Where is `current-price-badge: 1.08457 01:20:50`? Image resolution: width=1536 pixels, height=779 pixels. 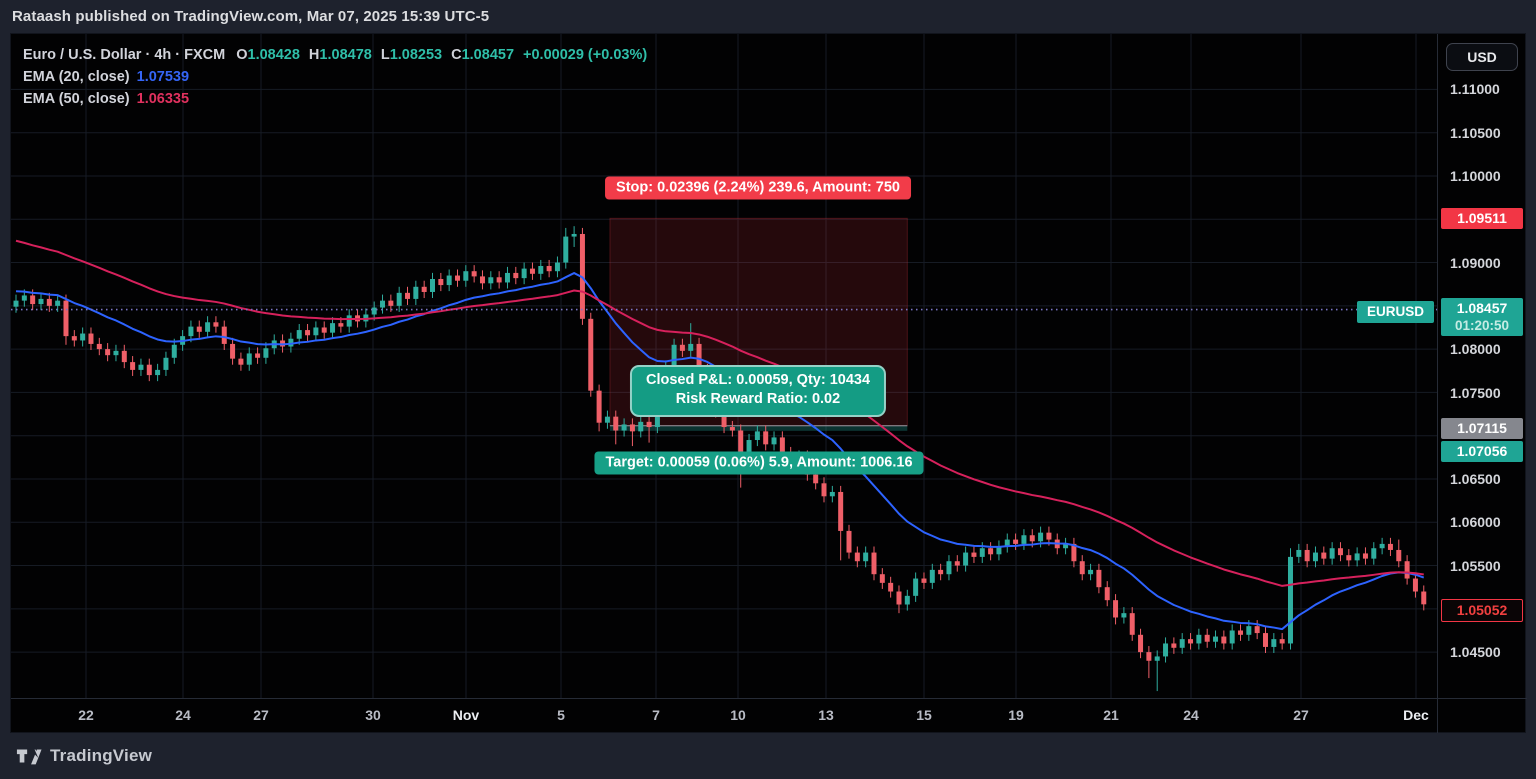 current-price-badge: 1.08457 01:20:50 is located at coordinates (1482, 317).